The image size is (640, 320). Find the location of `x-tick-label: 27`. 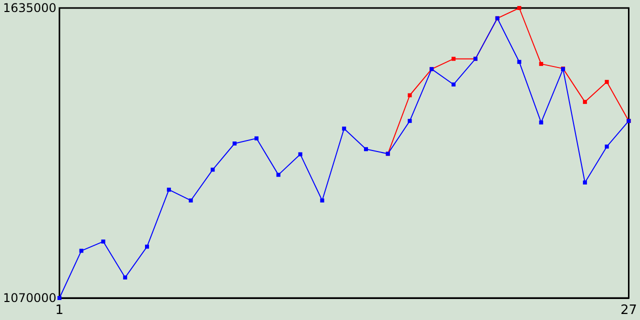

x-tick-label: 27 is located at coordinates (628, 310).